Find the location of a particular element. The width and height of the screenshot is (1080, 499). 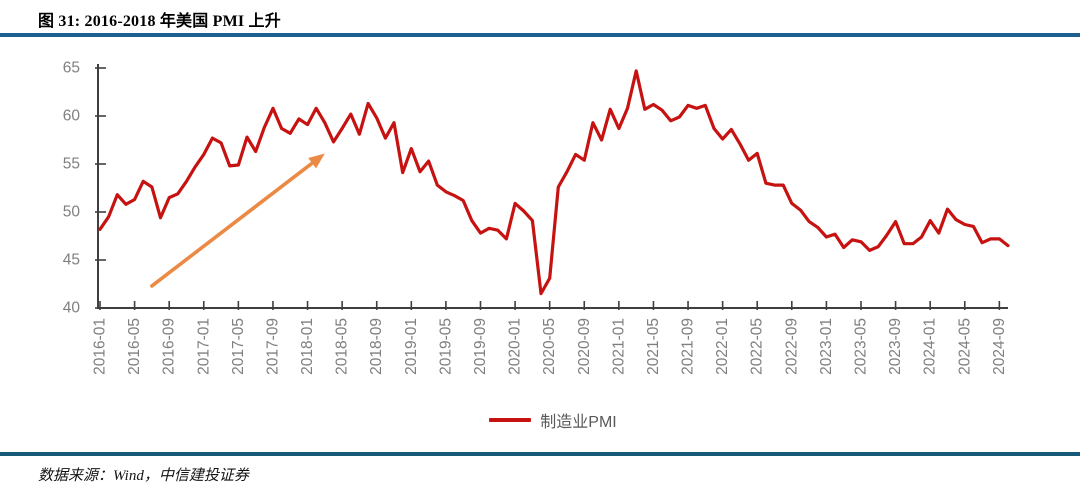

trend-arrow-shaft is located at coordinates (233, 224).